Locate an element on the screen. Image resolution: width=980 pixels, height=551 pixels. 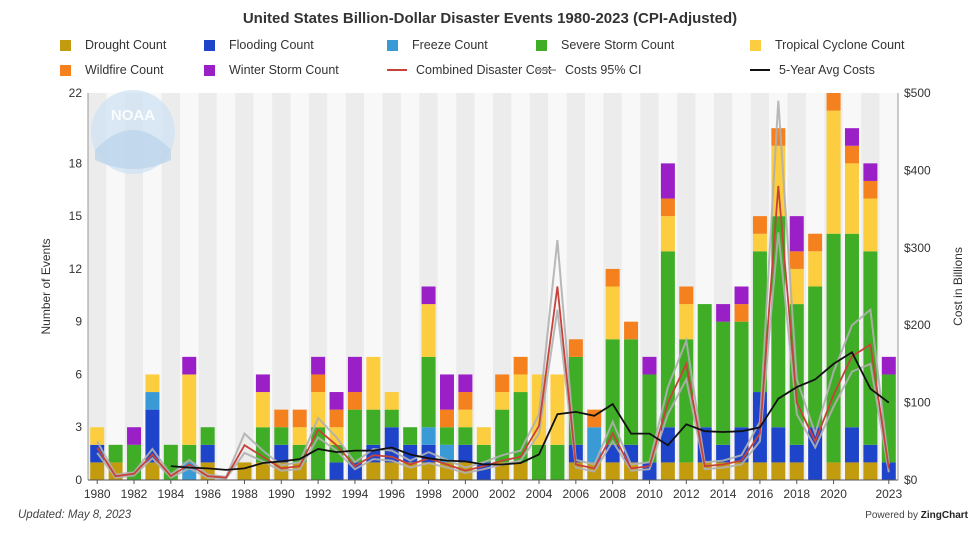
y2-tick-label: $0 is located at coordinates (911, 480).